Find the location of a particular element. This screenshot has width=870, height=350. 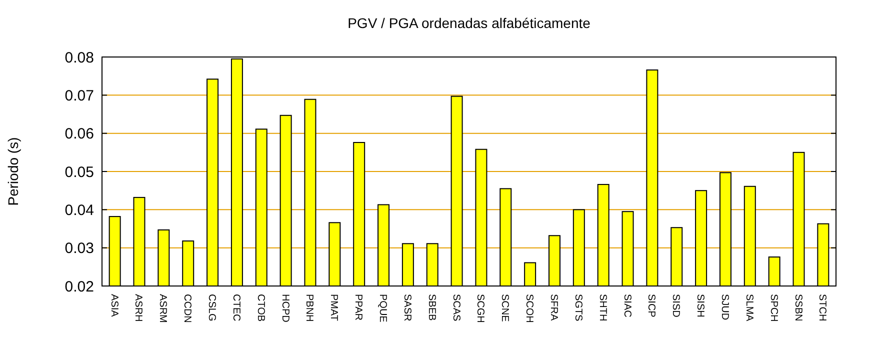

x-tick-label: CSLG is located at coordinates (212, 308).